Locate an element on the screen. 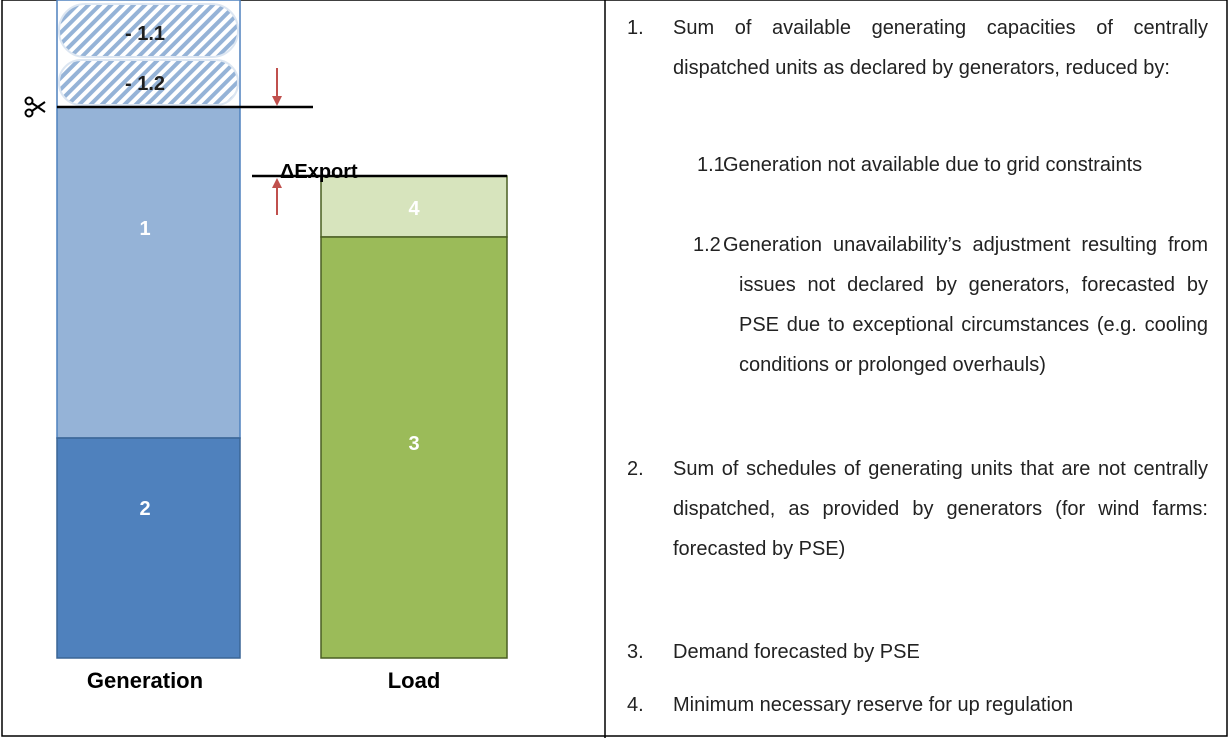 The width and height of the screenshot is (1229, 738). label: 3 is located at coordinates (413, 444).